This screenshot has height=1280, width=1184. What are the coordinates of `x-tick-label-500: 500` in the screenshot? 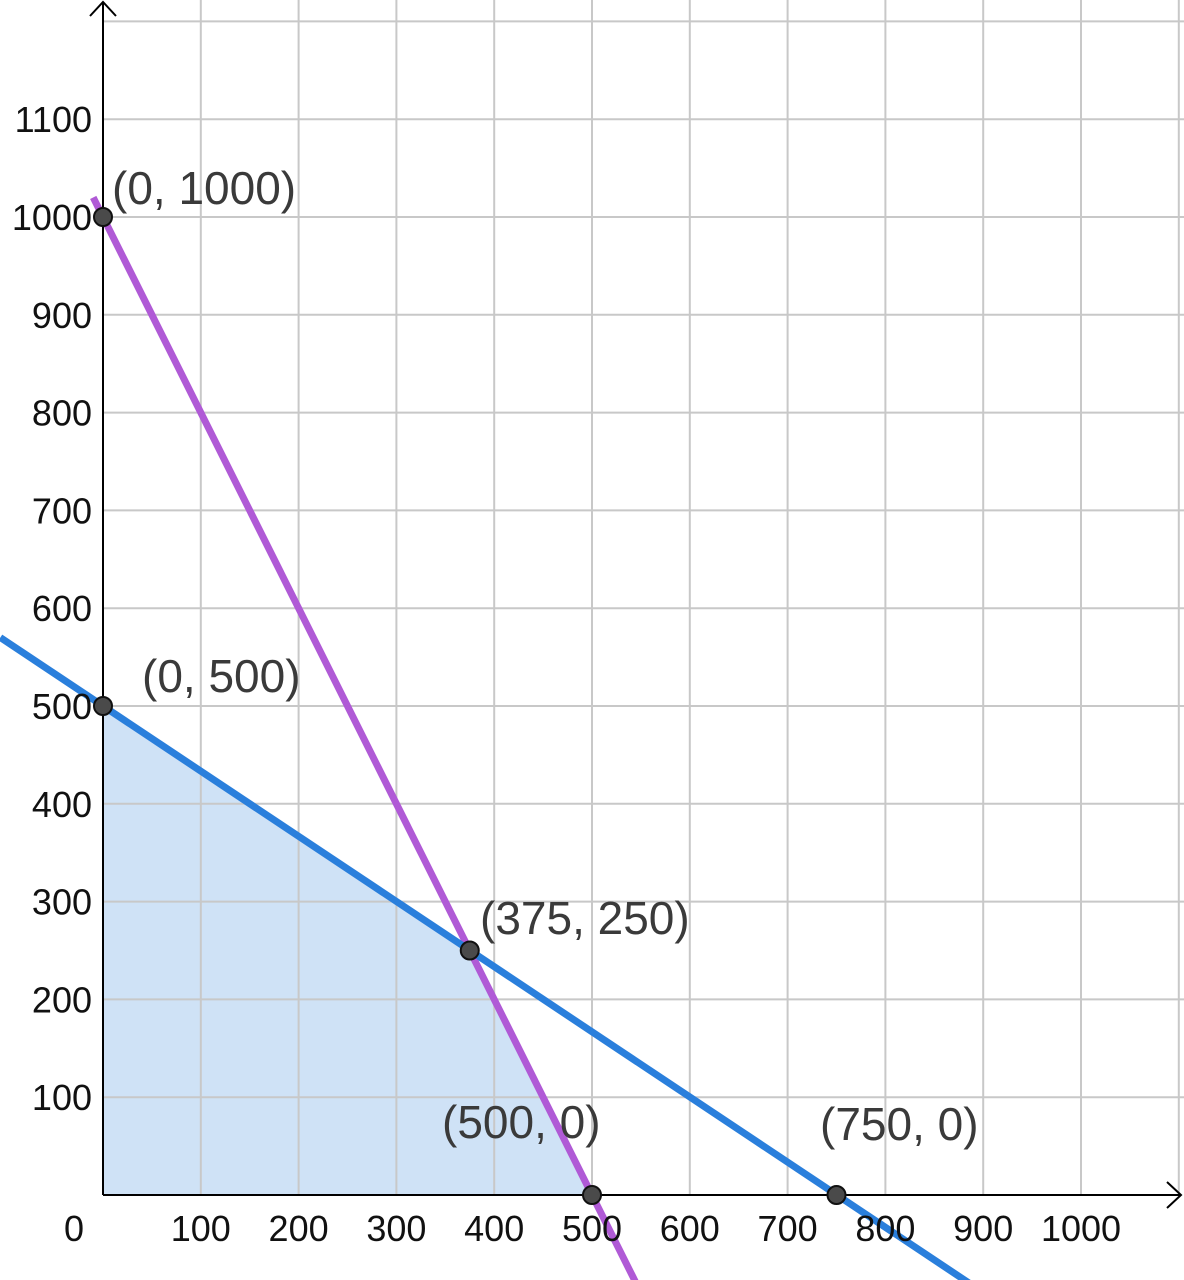 It's located at (592, 1228).